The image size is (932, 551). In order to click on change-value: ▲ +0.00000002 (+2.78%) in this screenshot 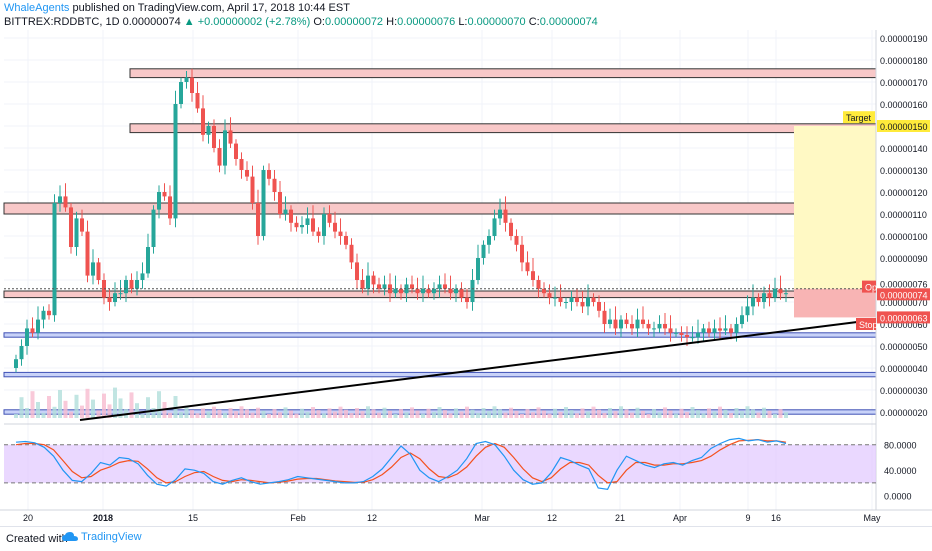, I will do `click(247, 22)`.